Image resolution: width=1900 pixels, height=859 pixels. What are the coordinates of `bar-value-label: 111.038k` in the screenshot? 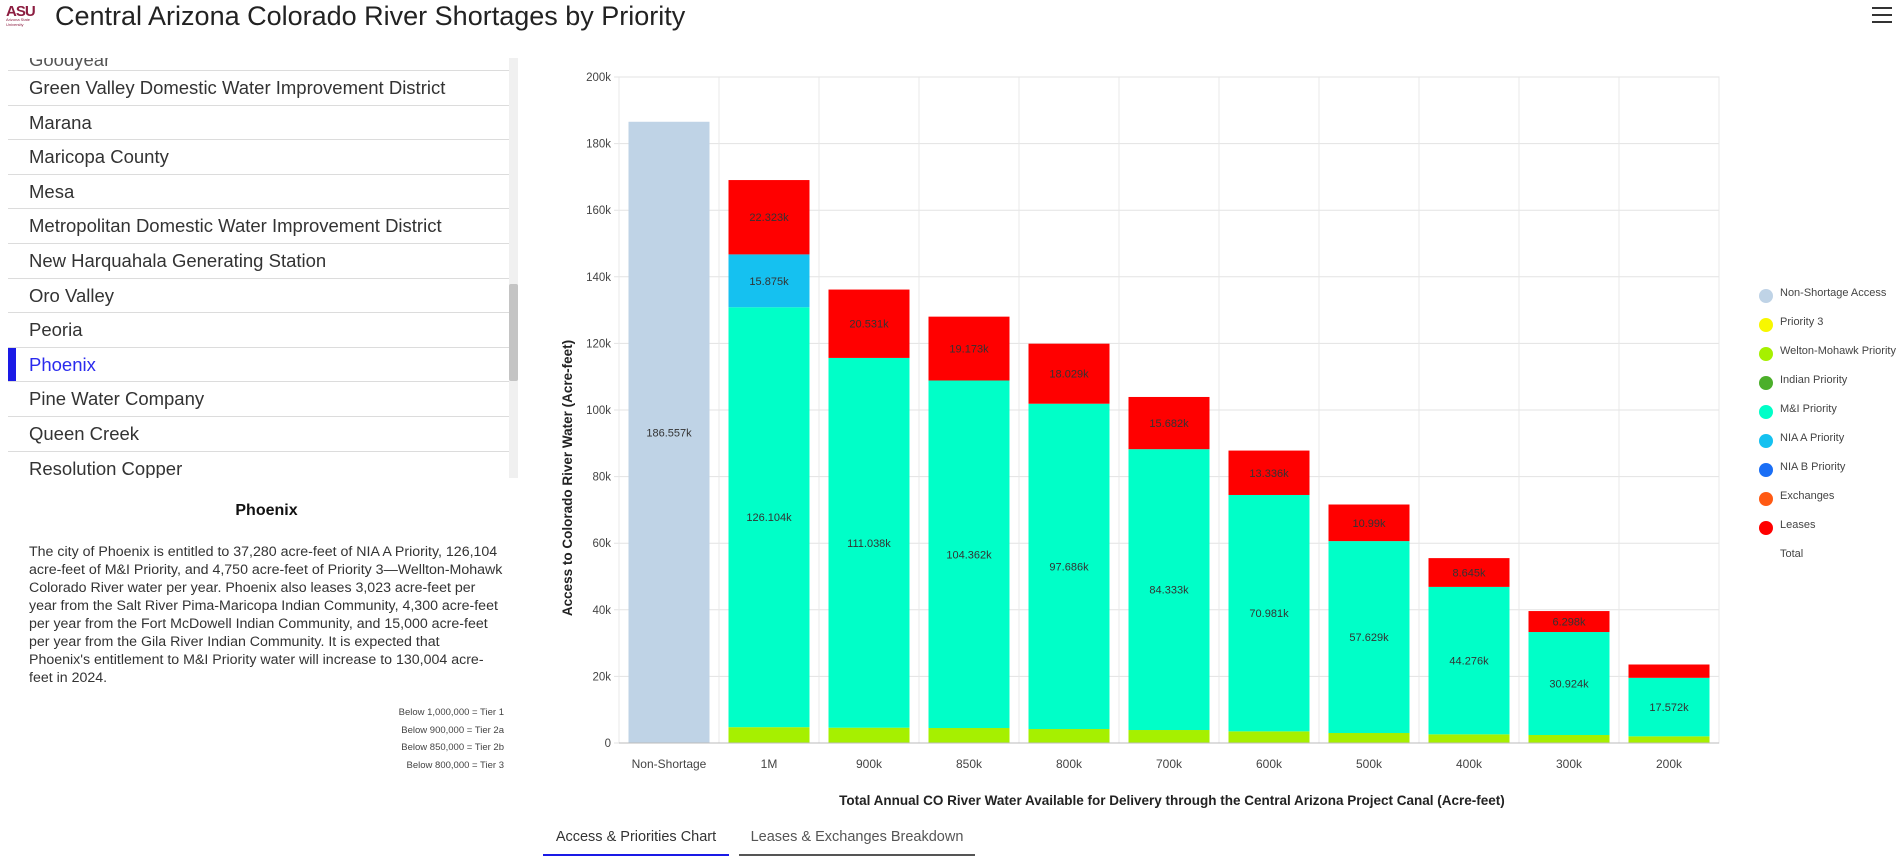 It's located at (869, 544).